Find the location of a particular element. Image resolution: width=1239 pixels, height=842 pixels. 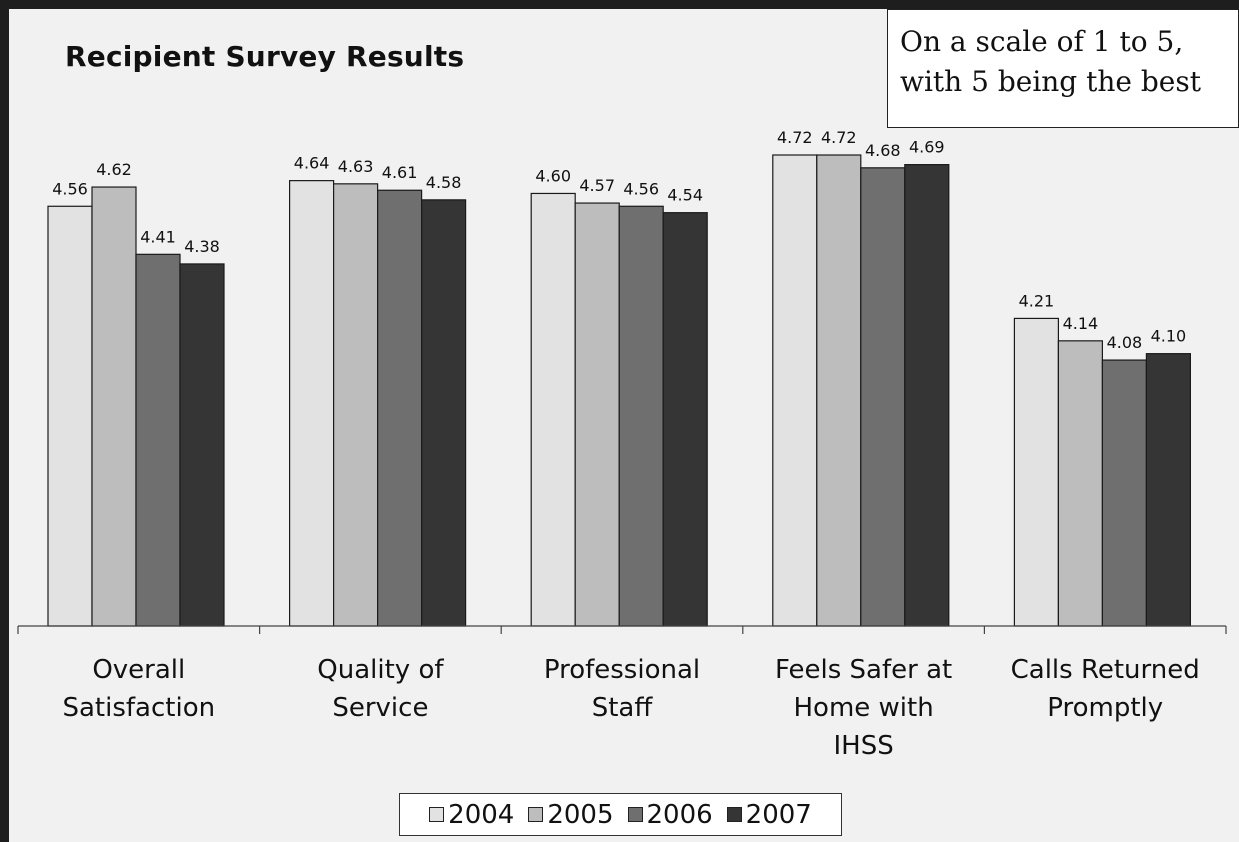

legend-item-2005: 2005 is located at coordinates (571, 814).